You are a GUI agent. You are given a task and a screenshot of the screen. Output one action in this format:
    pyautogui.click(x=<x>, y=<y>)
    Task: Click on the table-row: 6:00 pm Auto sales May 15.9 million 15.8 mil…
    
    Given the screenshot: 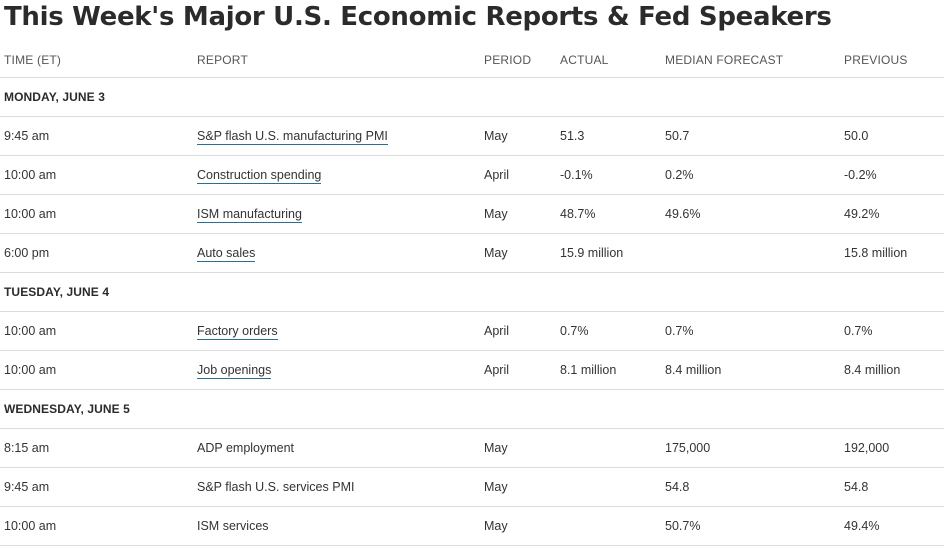 What is the action you would take?
    pyautogui.click(x=472, y=253)
    